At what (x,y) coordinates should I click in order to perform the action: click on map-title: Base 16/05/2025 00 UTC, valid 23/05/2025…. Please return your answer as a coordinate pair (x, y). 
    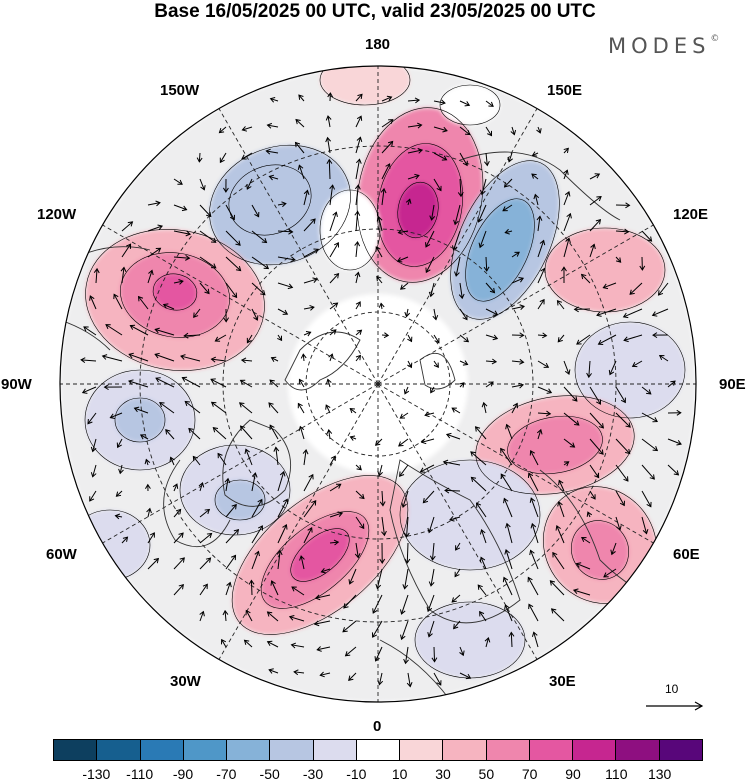
    Looking at the image, I should click on (375, 11).